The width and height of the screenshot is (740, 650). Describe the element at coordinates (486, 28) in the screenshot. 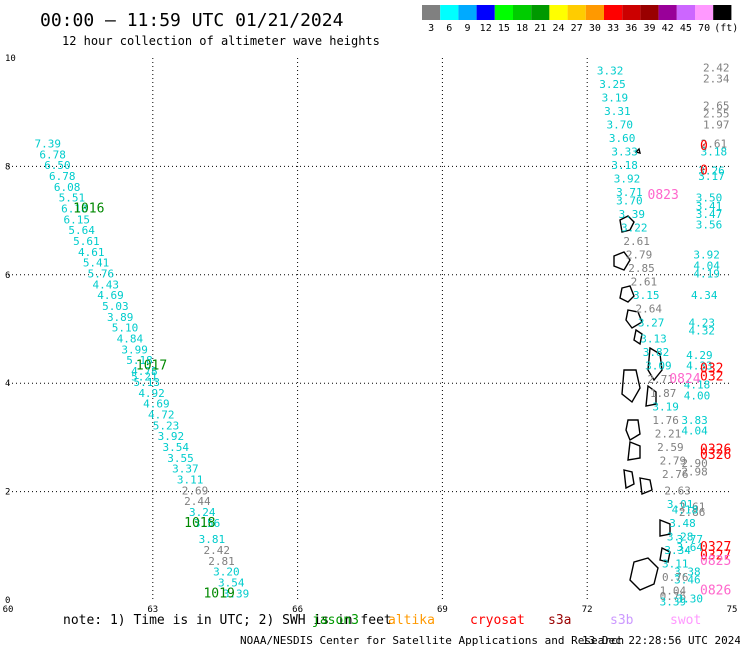

I see `colorbar-label: 12` at that location.